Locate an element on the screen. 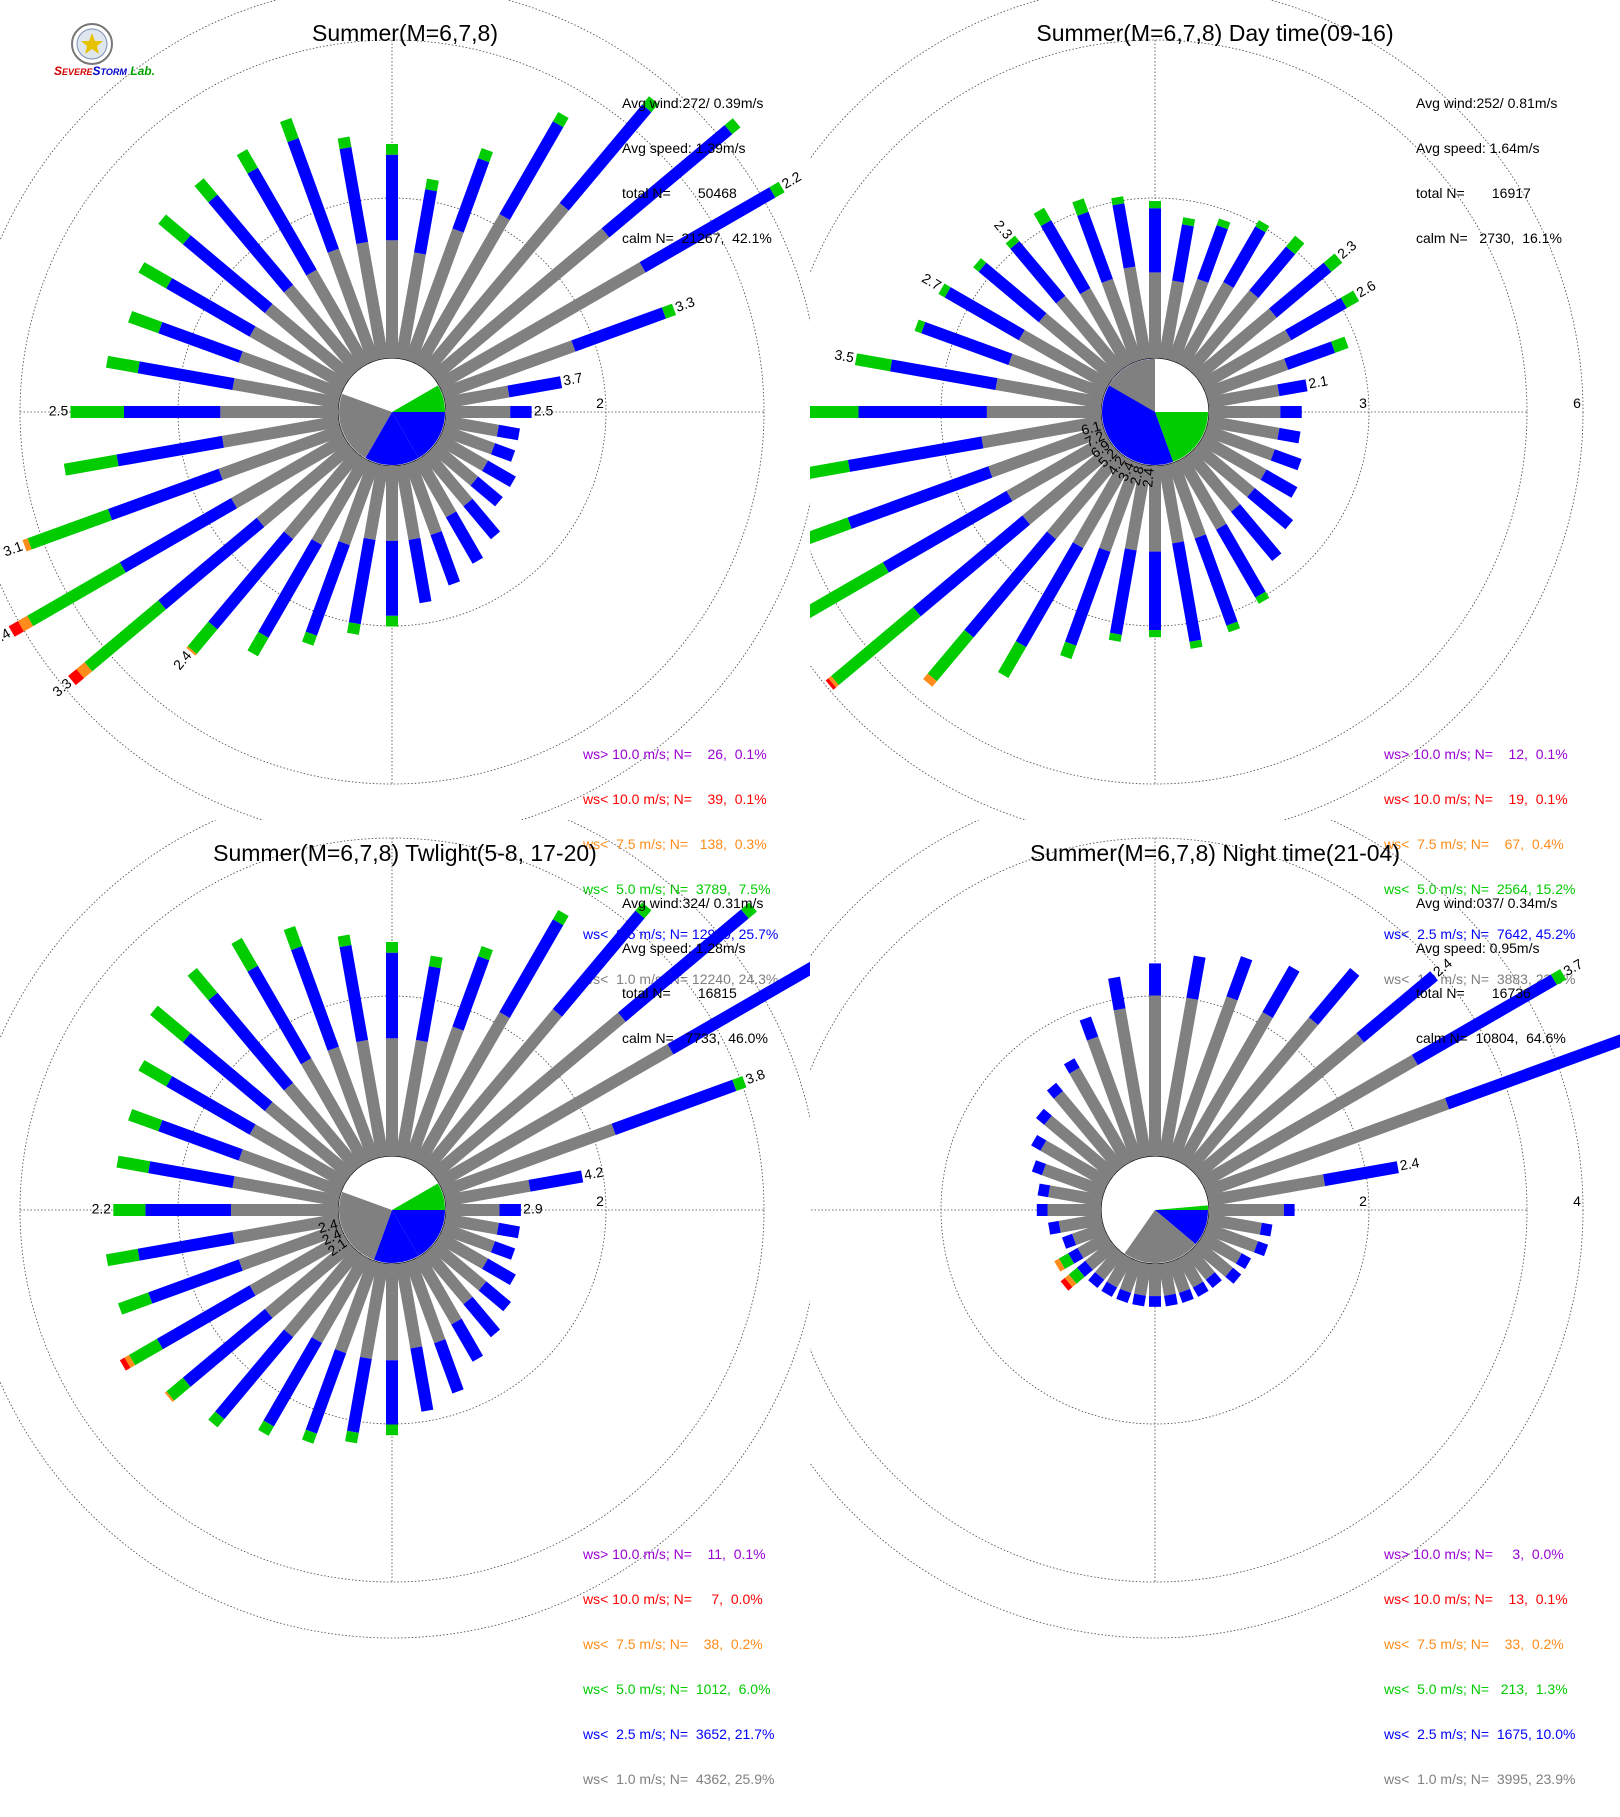 The image size is (1620, 1817). legend-lt2_5: ws< 2.5 m/s; N= 3652, 21.7% is located at coordinates (679, 1734).